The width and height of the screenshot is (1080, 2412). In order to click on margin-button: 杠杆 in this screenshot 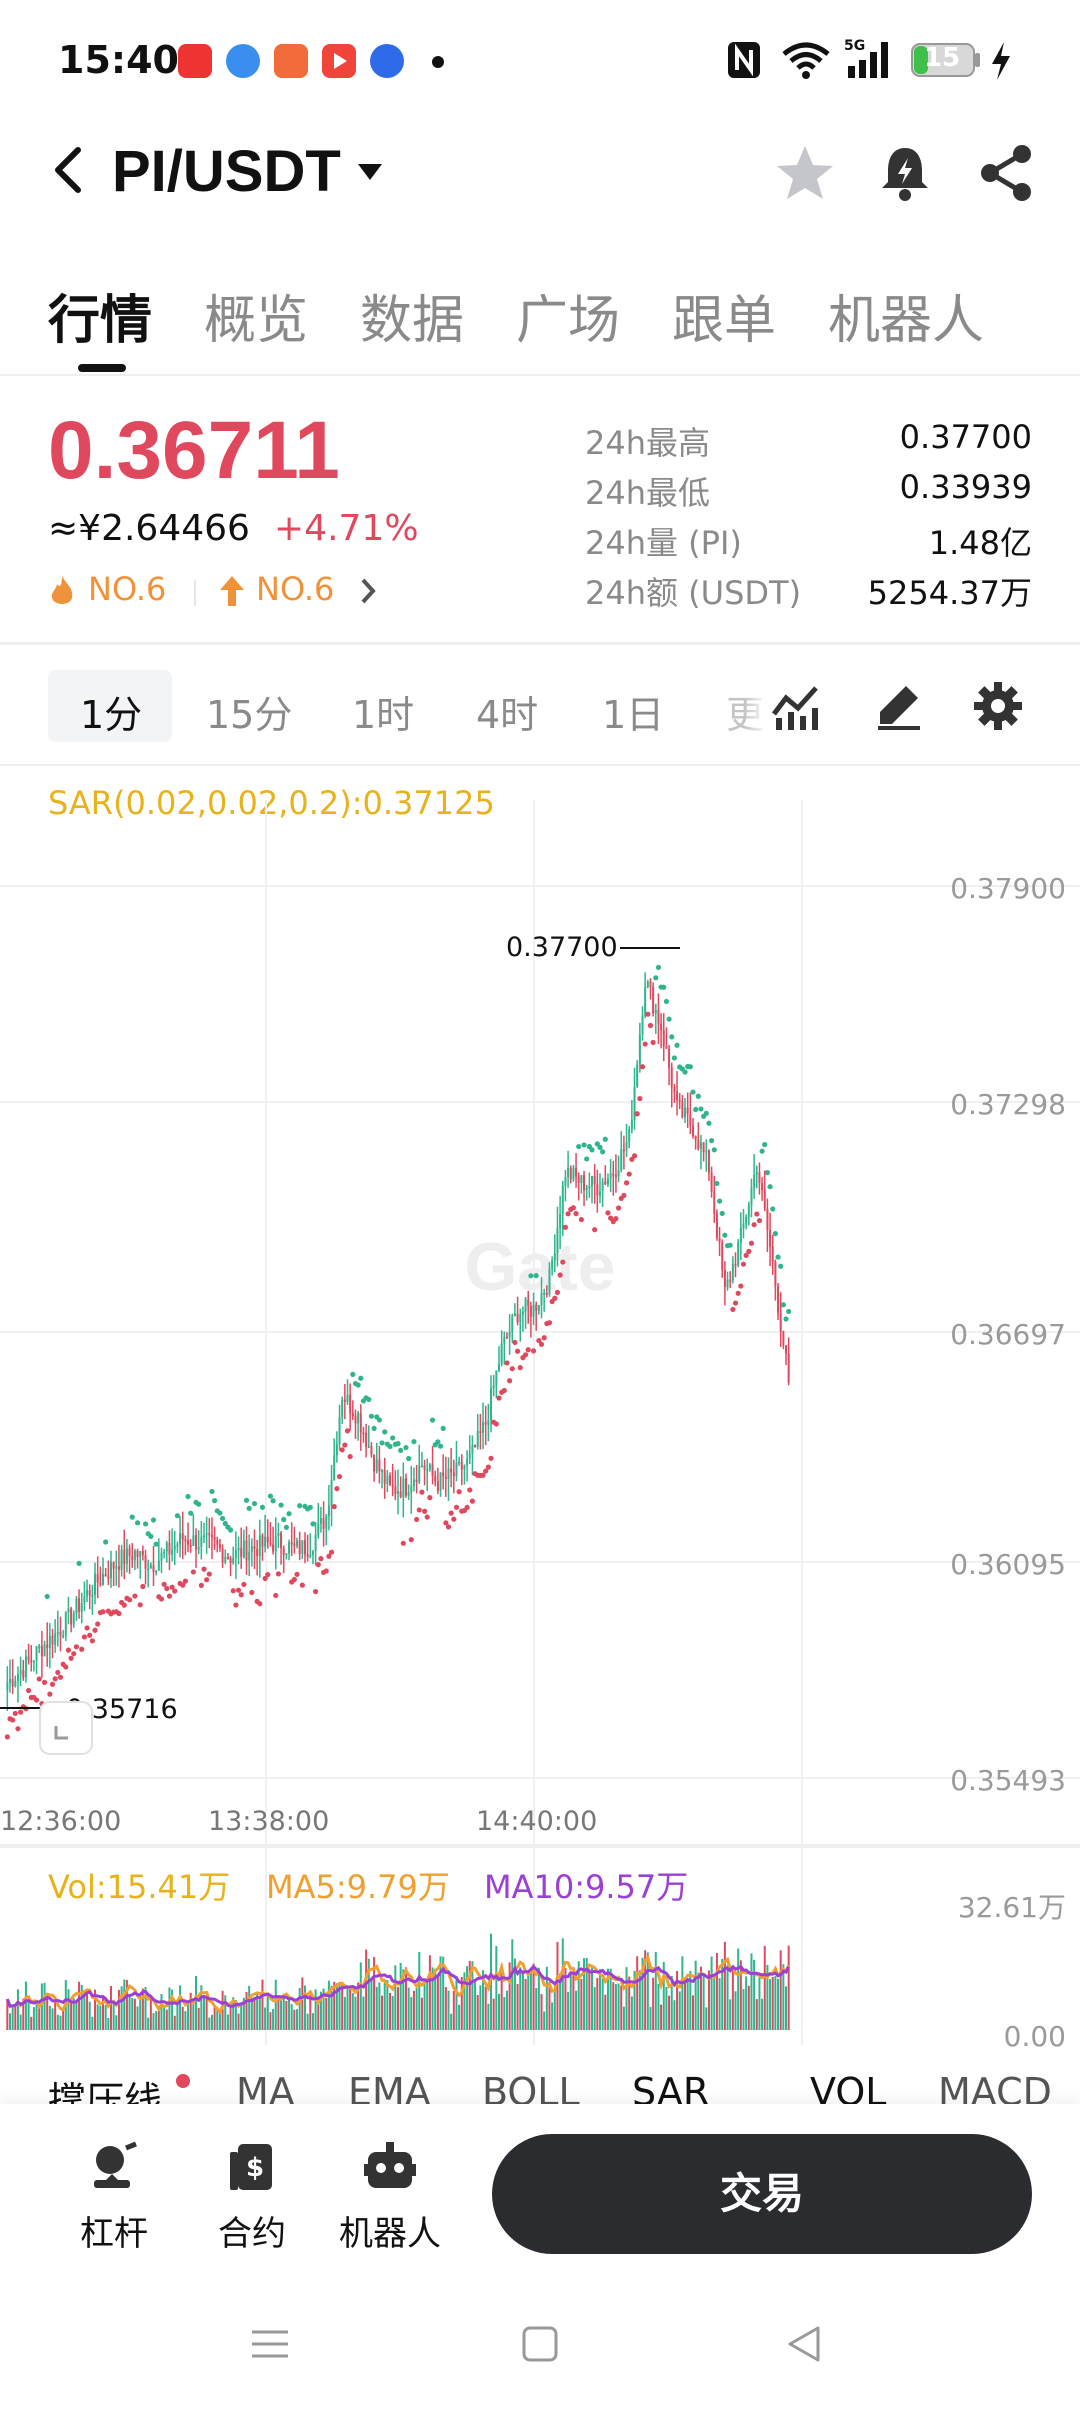, I will do `click(114, 2197)`.